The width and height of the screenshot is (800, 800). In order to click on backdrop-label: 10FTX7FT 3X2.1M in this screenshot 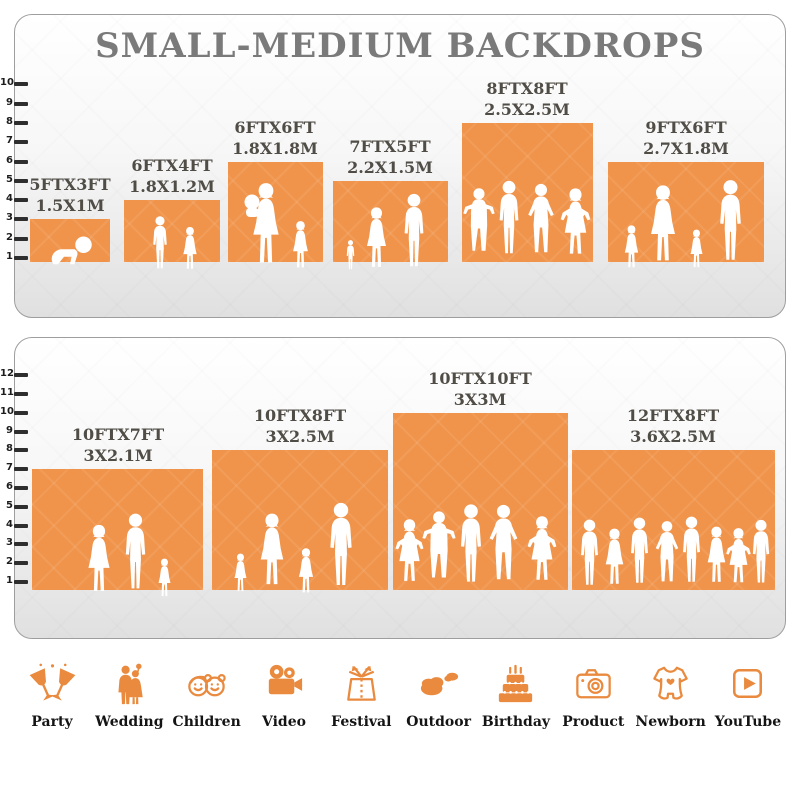, I will do `click(118, 446)`.